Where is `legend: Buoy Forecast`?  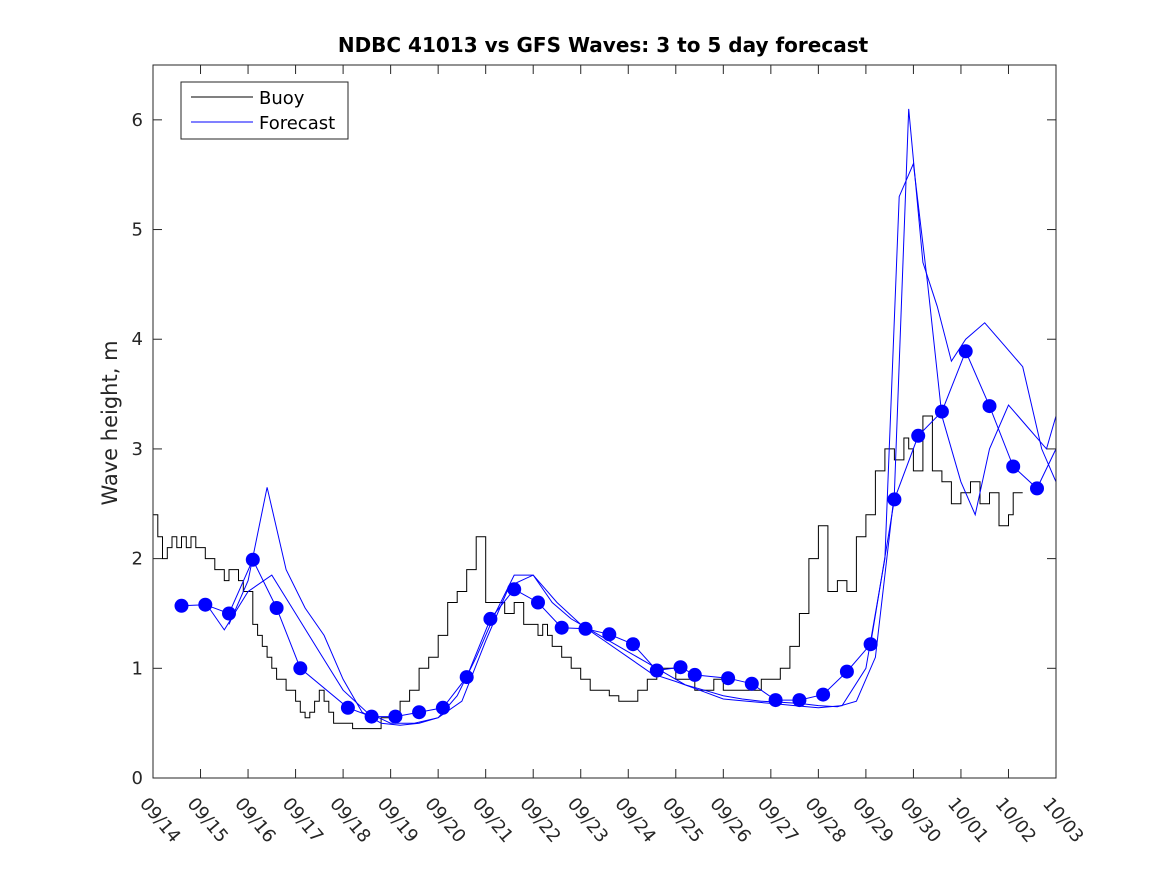 legend: Buoy Forecast is located at coordinates (264, 110).